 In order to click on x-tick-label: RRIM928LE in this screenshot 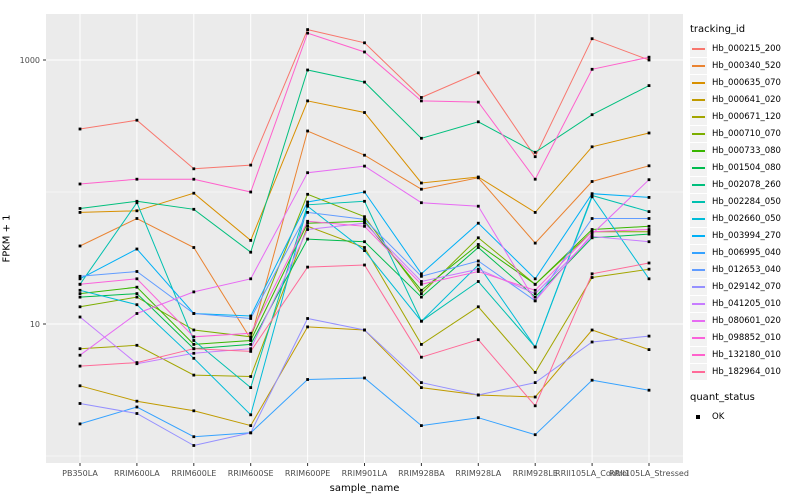, I will do `click(535, 473)`.